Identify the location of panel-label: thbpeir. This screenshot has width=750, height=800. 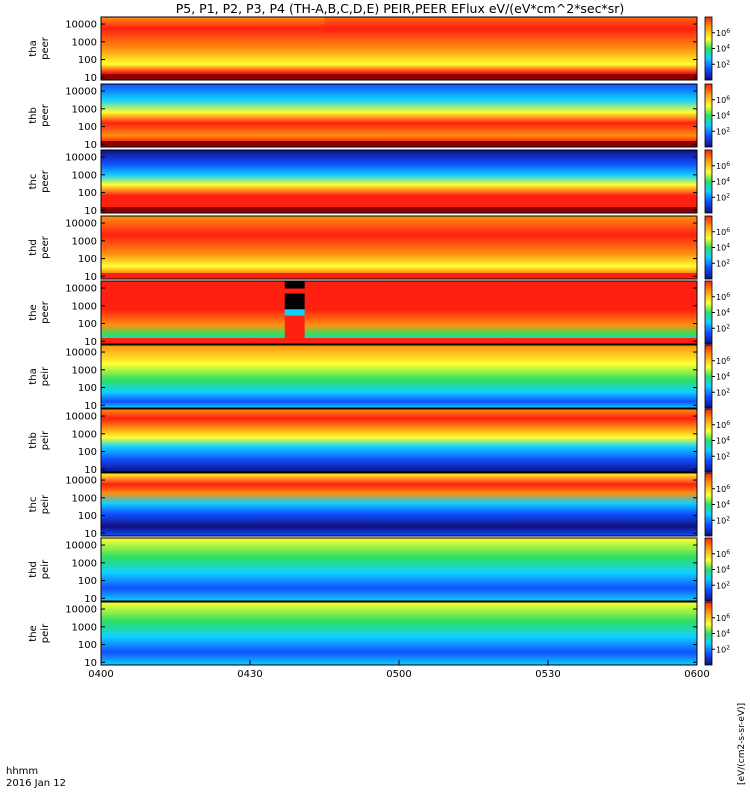
(39, 440).